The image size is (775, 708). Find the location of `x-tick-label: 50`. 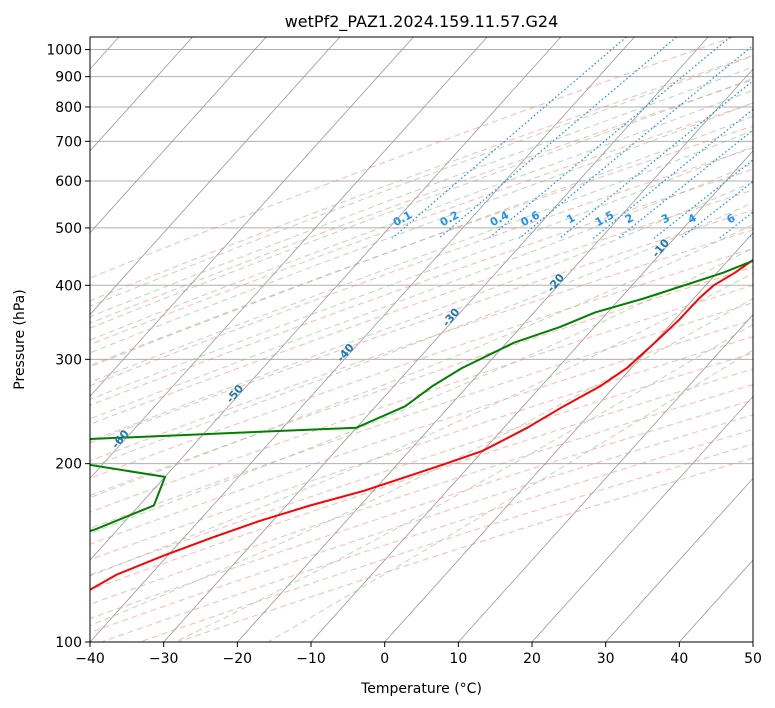

x-tick-label: 50 is located at coordinates (753, 659).